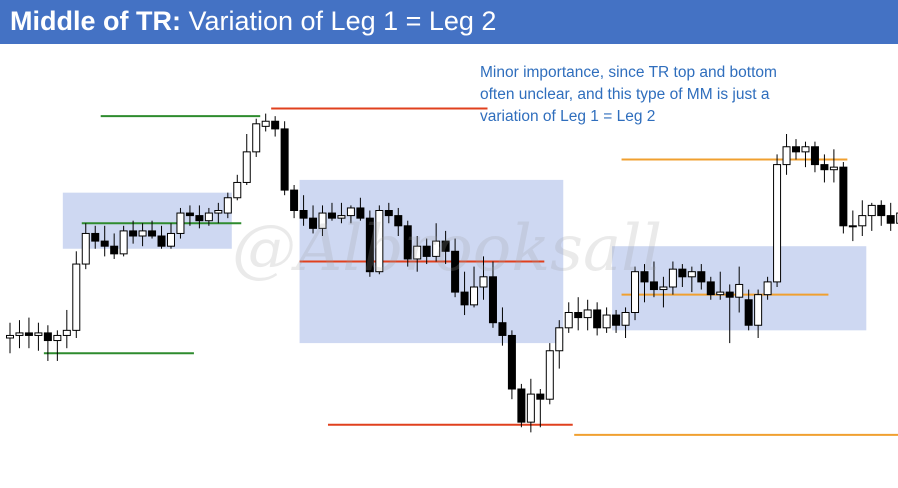 This screenshot has width=898, height=488. Describe the element at coordinates (95, 21) in the screenshot. I see `title-bold-part: Middle of TR:` at that location.